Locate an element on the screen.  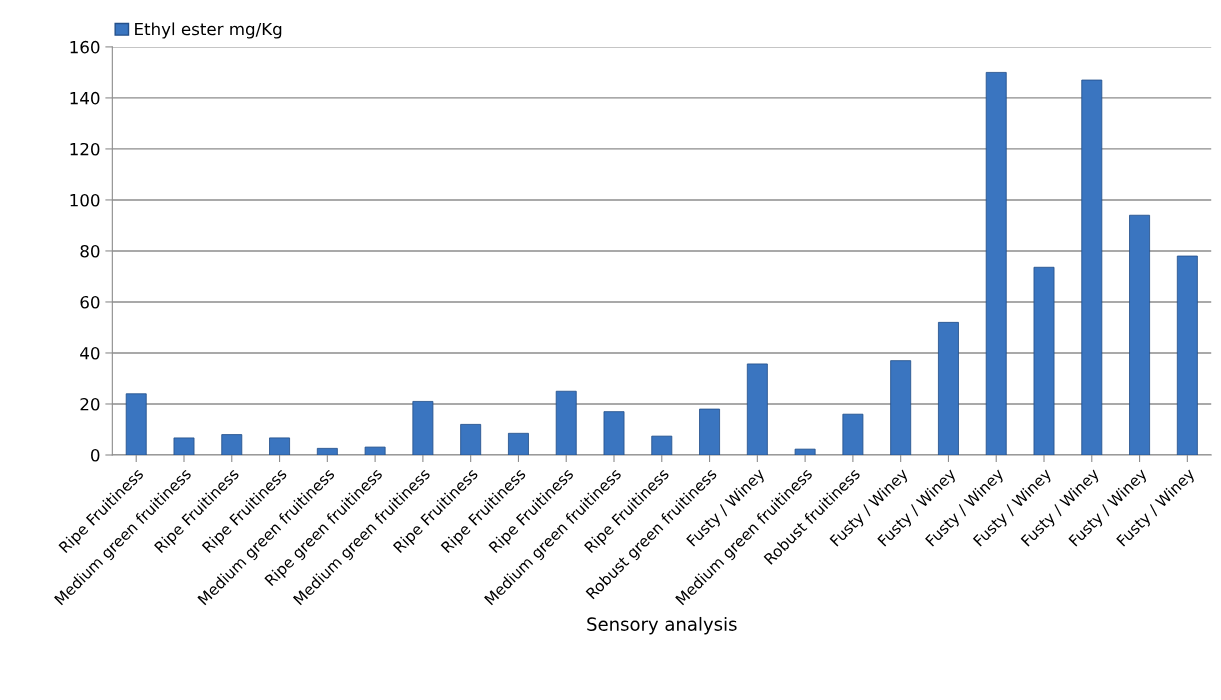
y-tick-label: 80 is located at coordinates (90, 251).